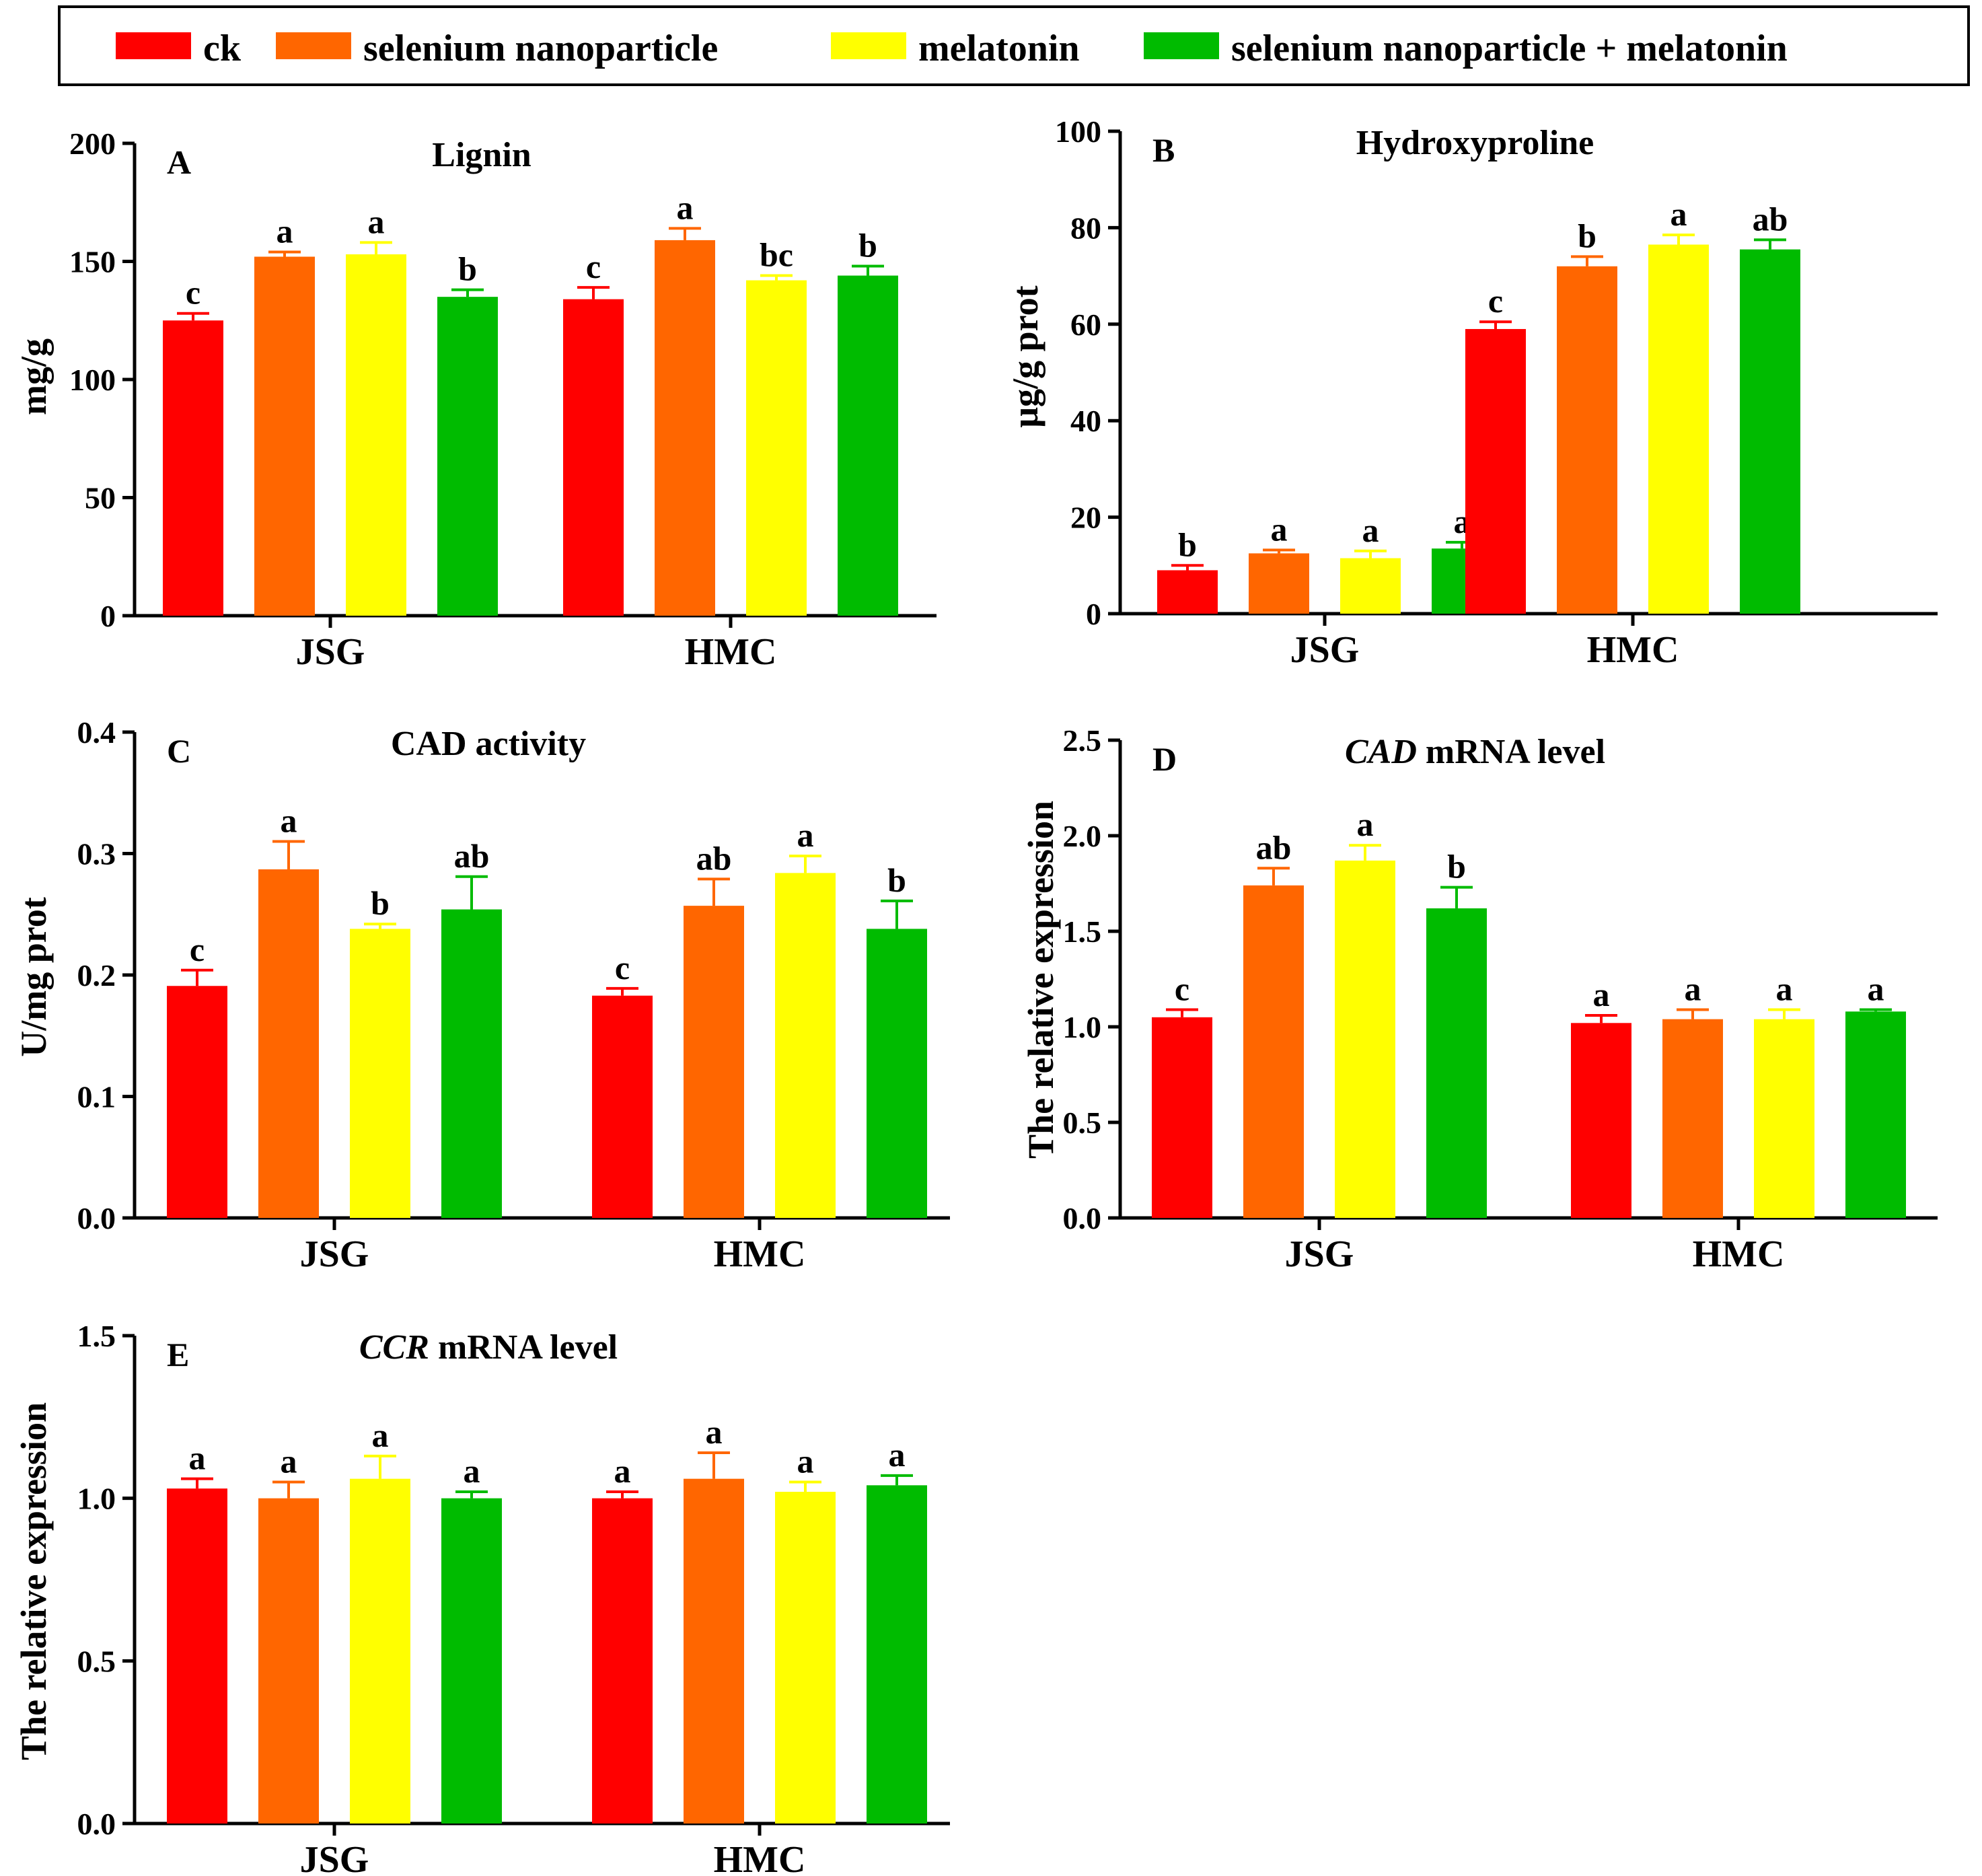 The width and height of the screenshot is (1982, 1876). What do you see at coordinates (488, 1347) in the screenshot?
I see `chart-title: CCR mRNA level` at bounding box center [488, 1347].